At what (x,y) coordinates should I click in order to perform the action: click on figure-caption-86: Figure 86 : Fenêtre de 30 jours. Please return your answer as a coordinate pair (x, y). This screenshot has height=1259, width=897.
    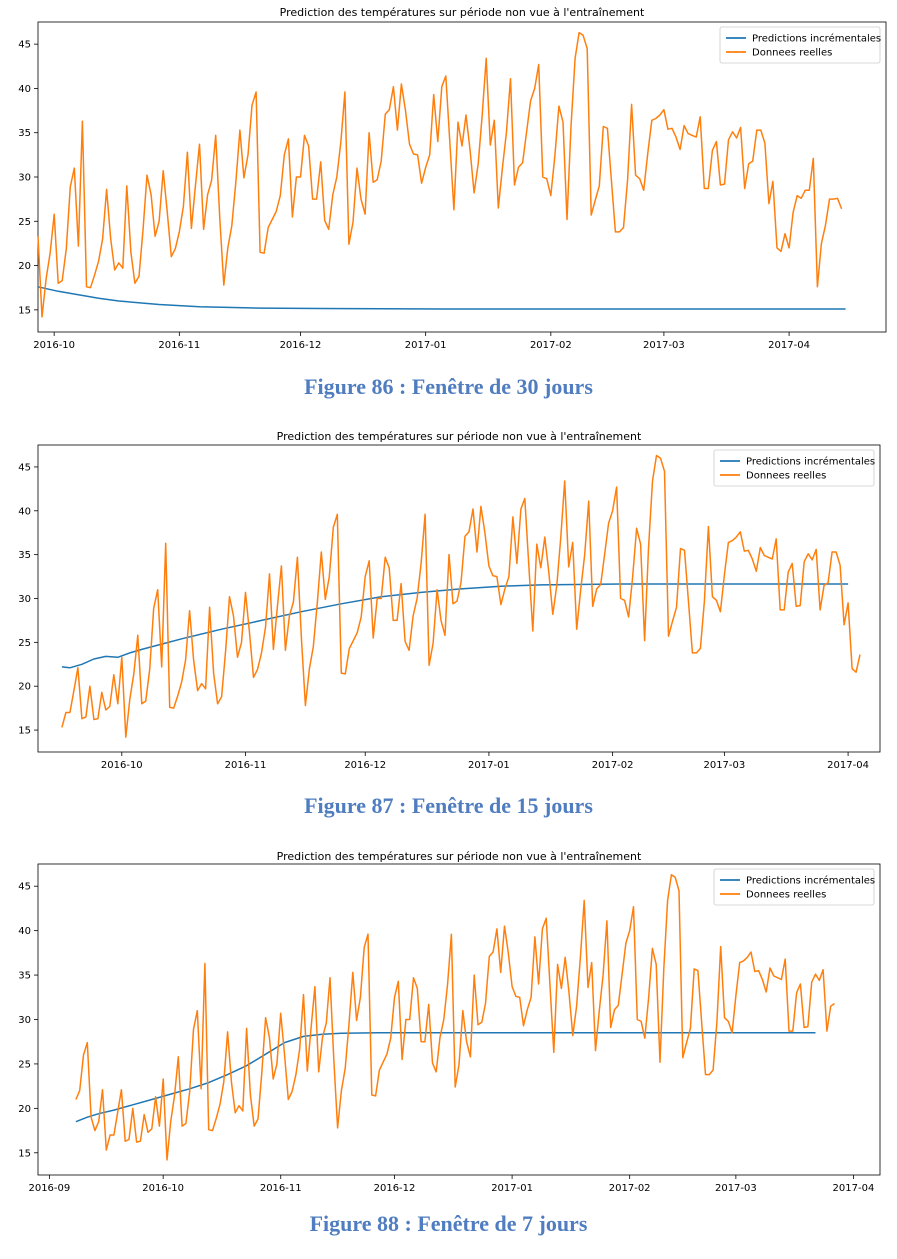
    Looking at the image, I should click on (448, 386).